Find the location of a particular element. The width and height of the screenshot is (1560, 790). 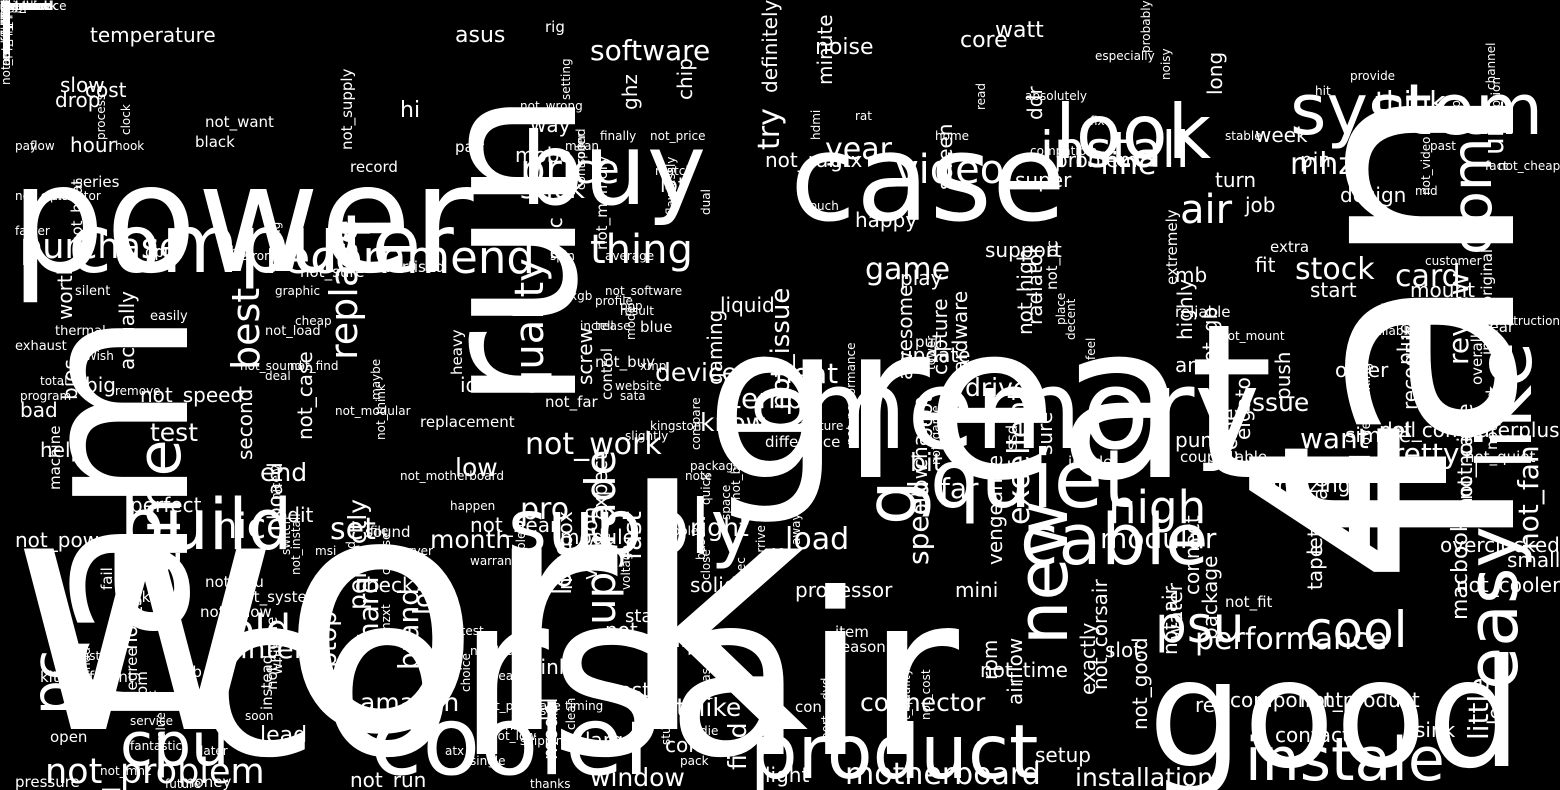

word-cloud-word: not_cool is located at coordinates (1347, 510).